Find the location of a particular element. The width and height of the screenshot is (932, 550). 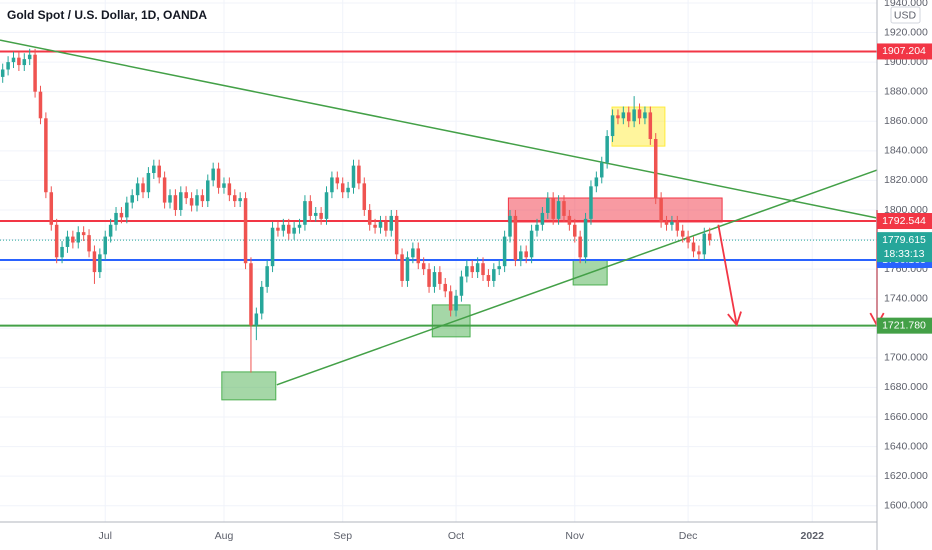

price-label-box is located at coordinates (904, 247).